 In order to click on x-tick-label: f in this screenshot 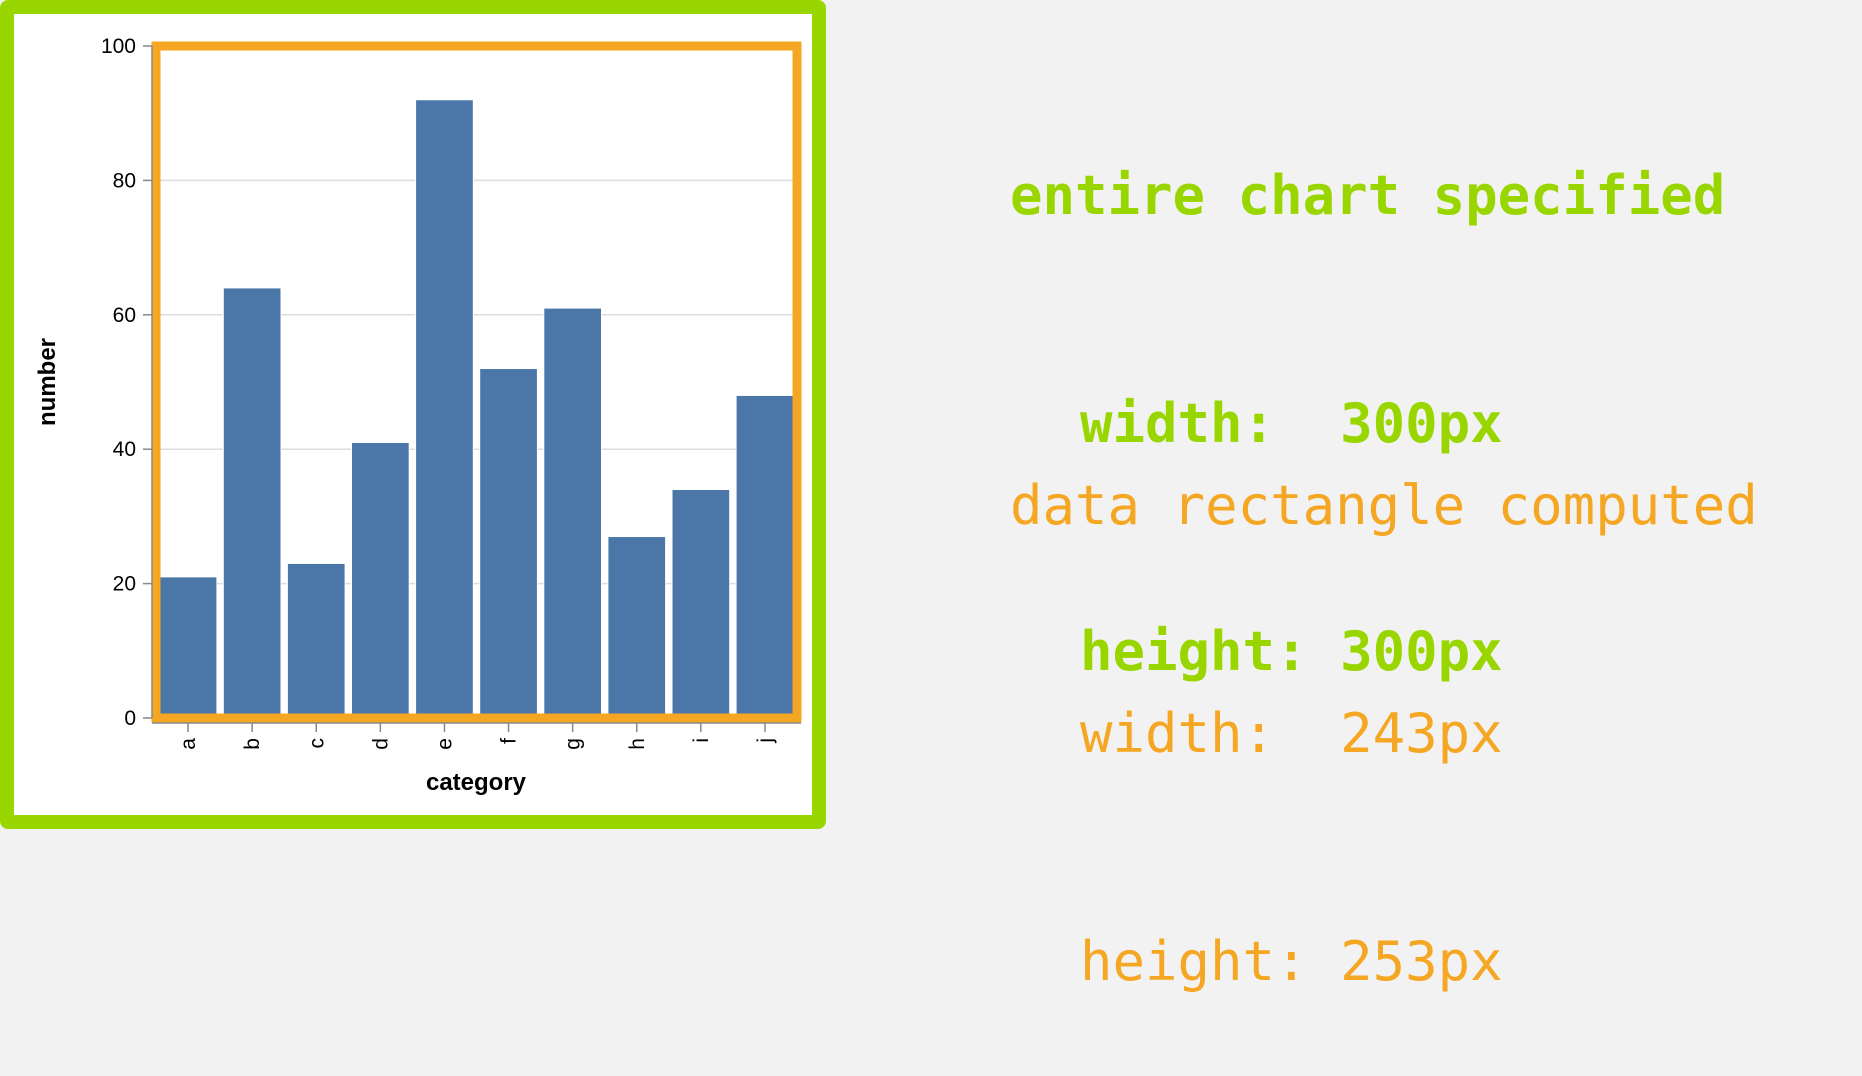, I will do `click(509, 741)`.